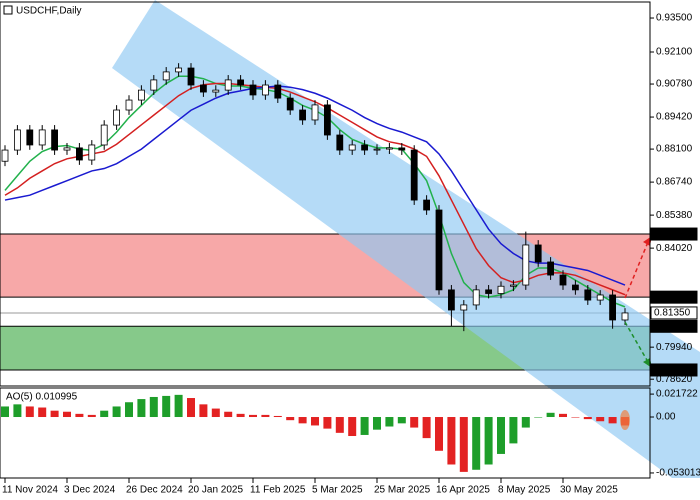 The image size is (700, 500). I want to click on y-tick-label: 0.78620, so click(674, 379).